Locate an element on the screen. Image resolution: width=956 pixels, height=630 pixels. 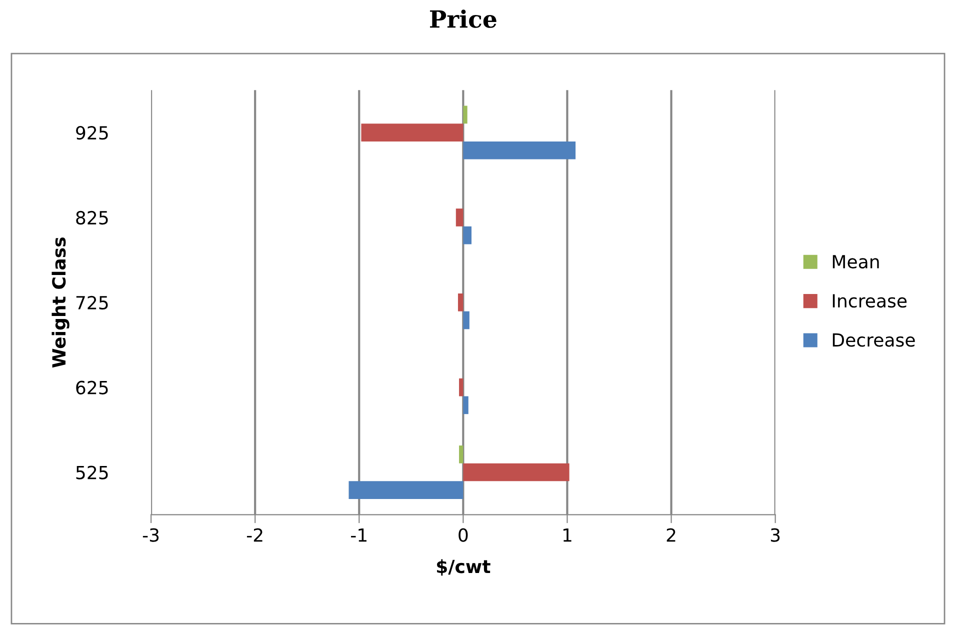
legend-label: Mean is located at coordinates (855, 261).